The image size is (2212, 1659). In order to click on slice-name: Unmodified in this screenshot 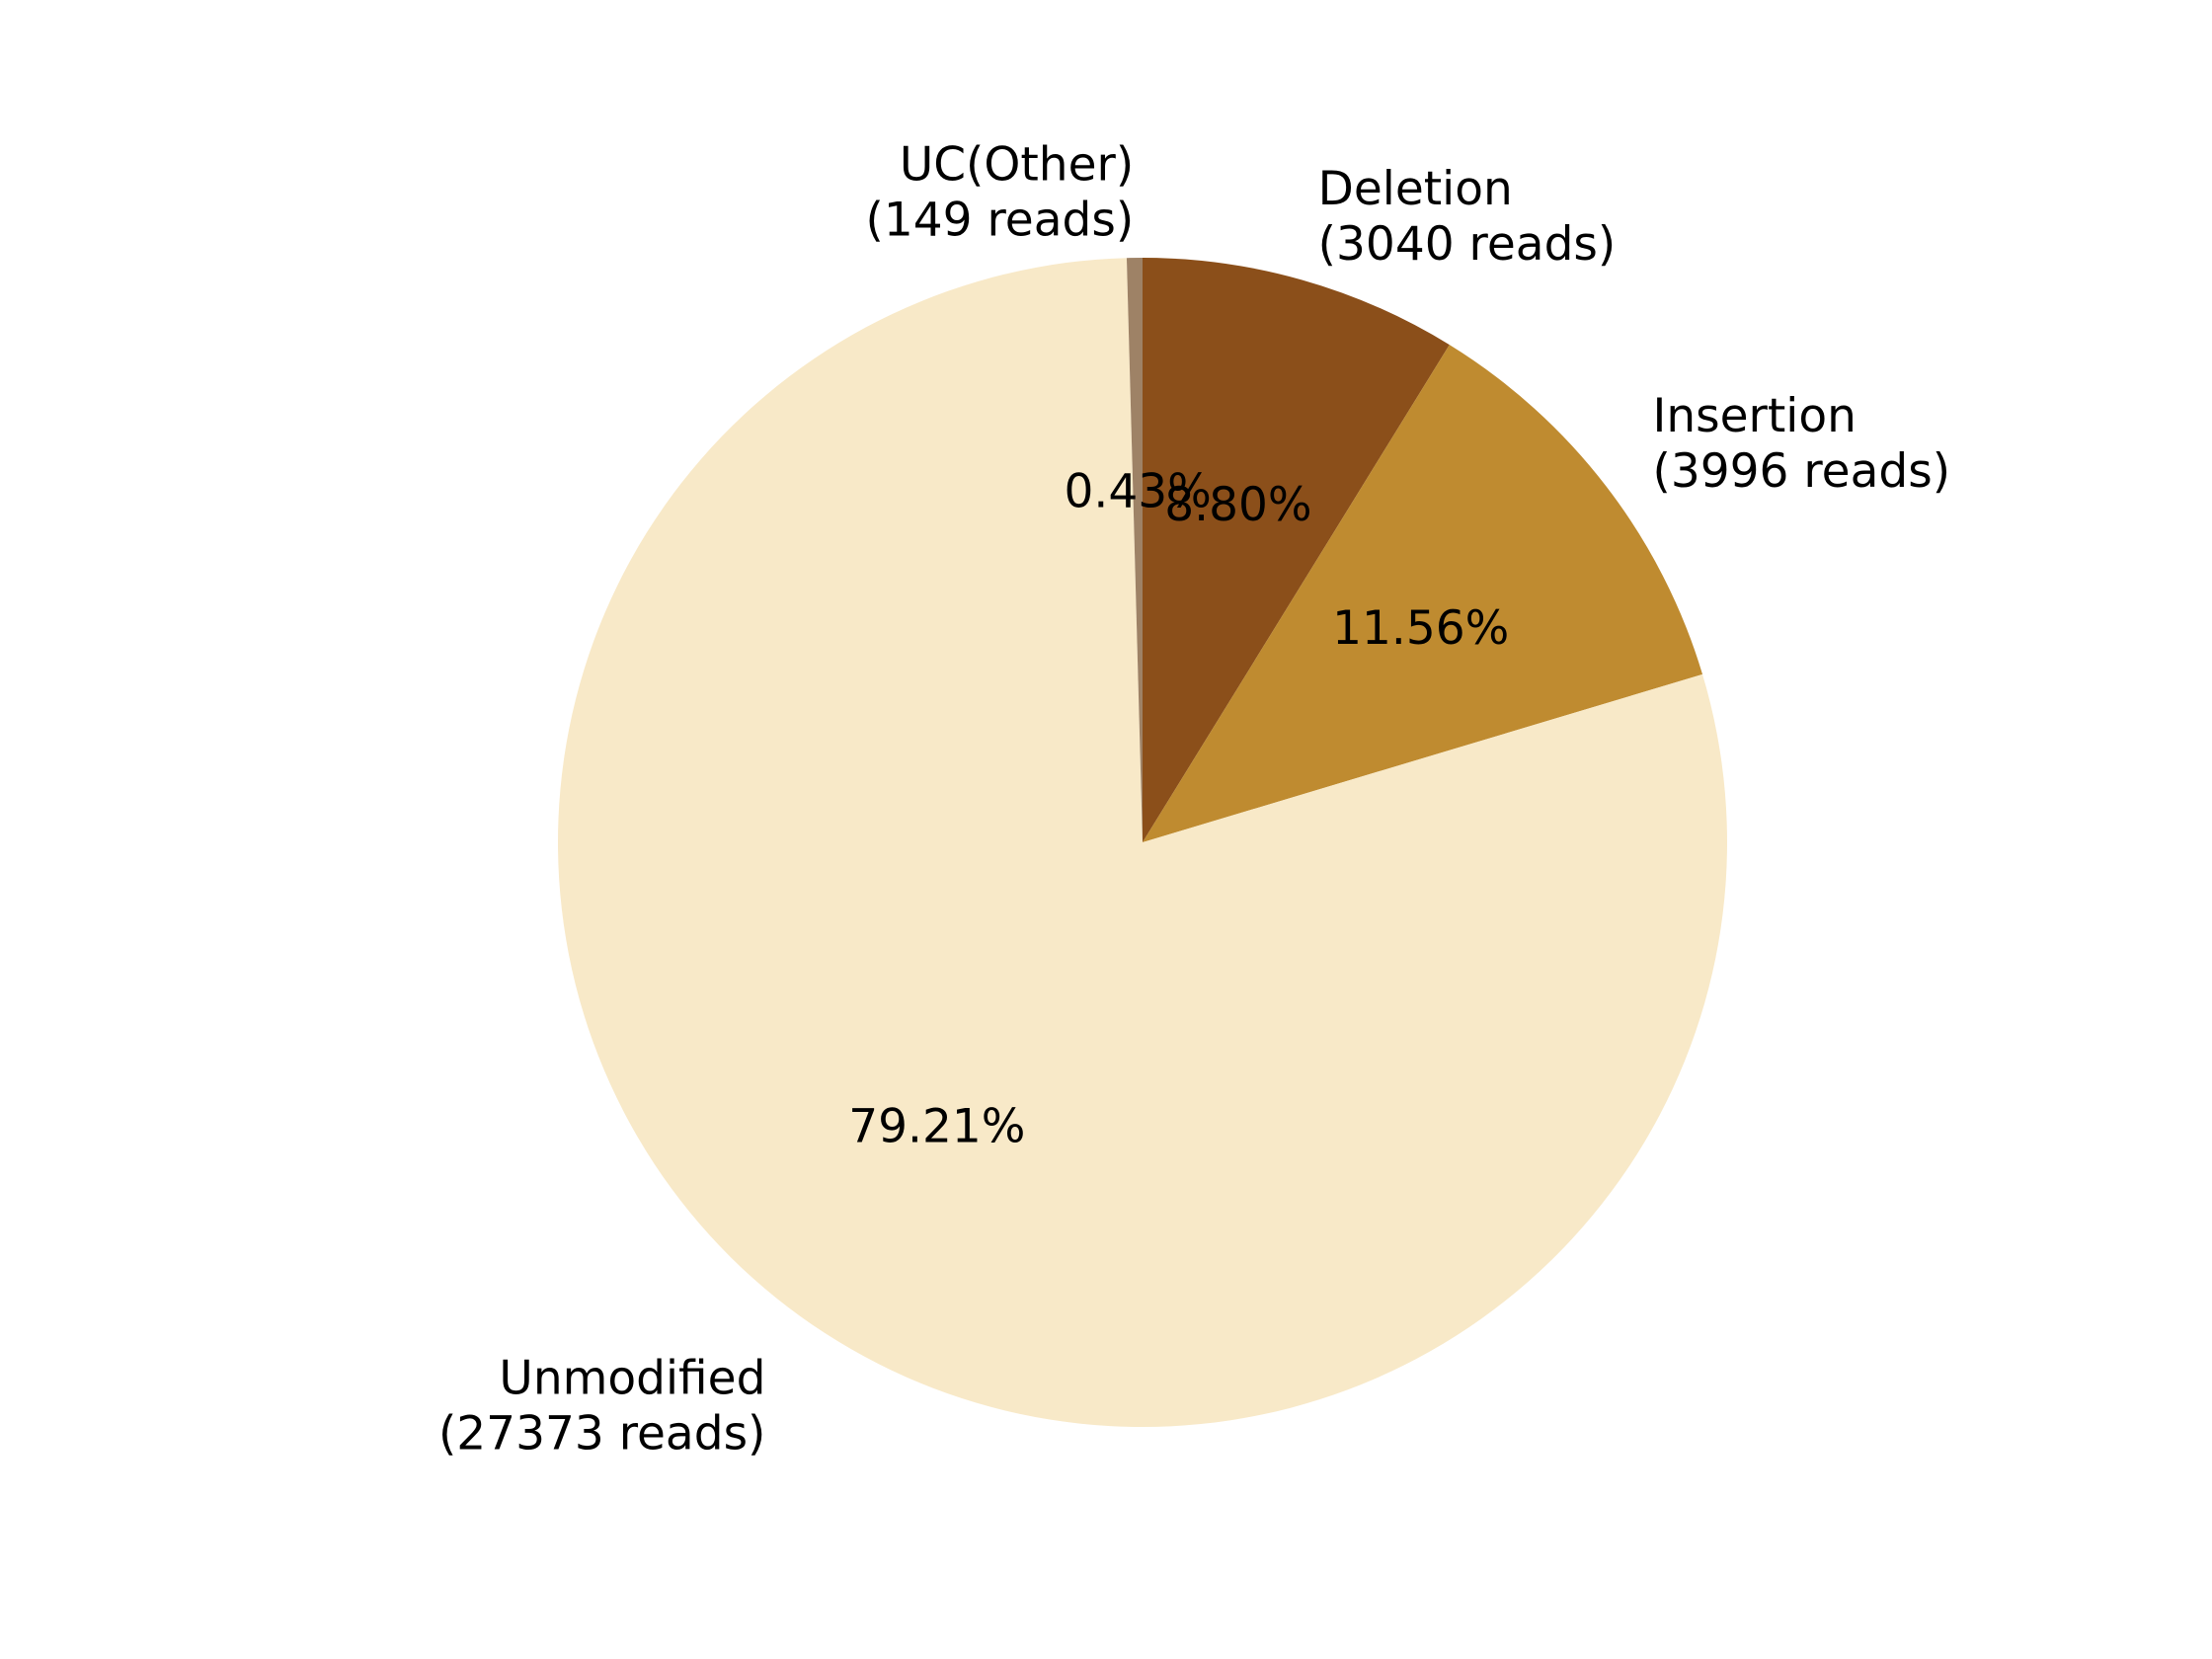, I will do `click(632, 1378)`.